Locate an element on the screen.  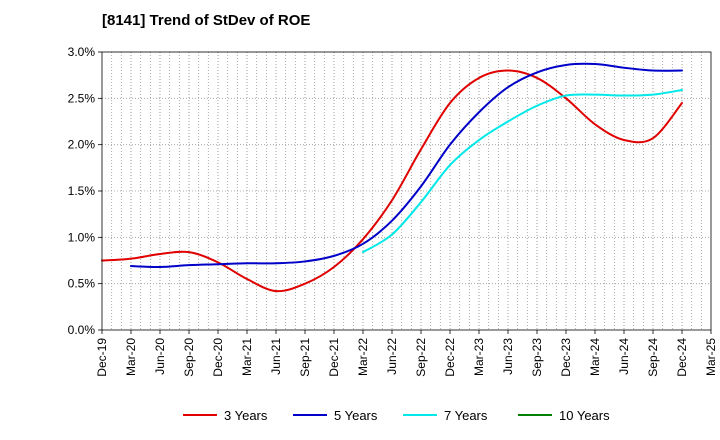
x-tick-label: Dec-24 is located at coordinates (682, 357).